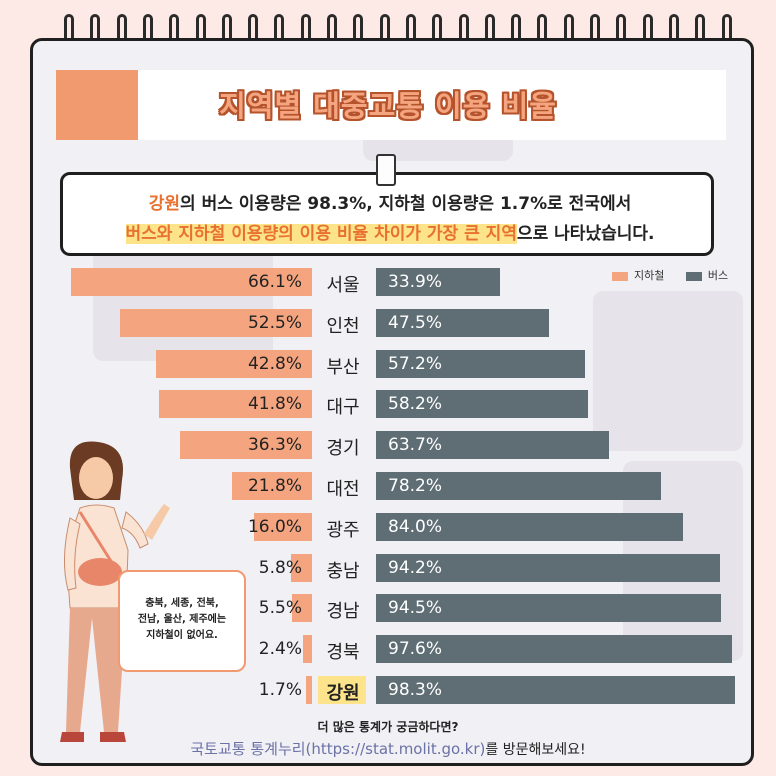  I want to click on bus-value-label: 98.3%, so click(415, 690).